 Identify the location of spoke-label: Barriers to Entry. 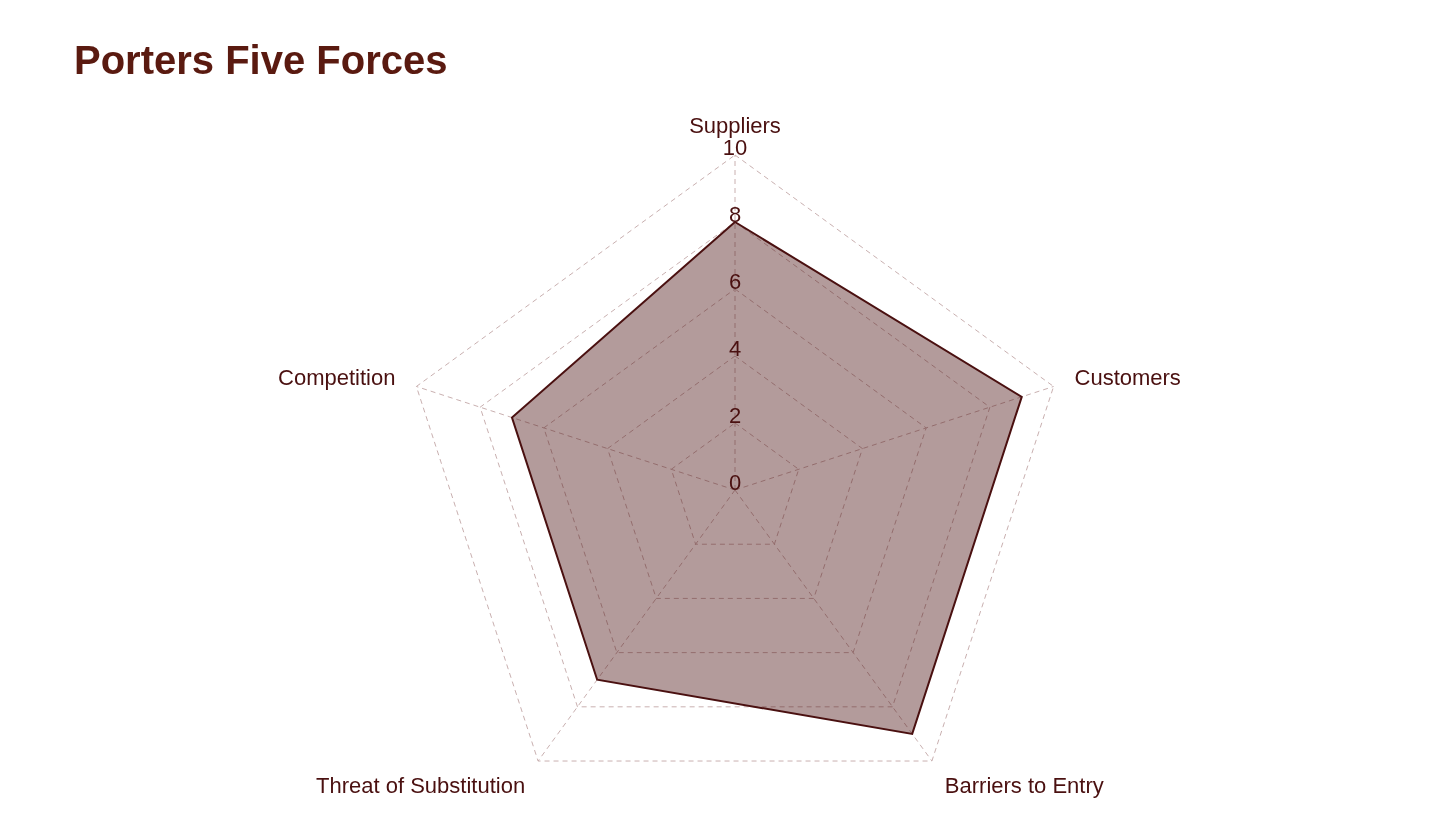
(1024, 785).